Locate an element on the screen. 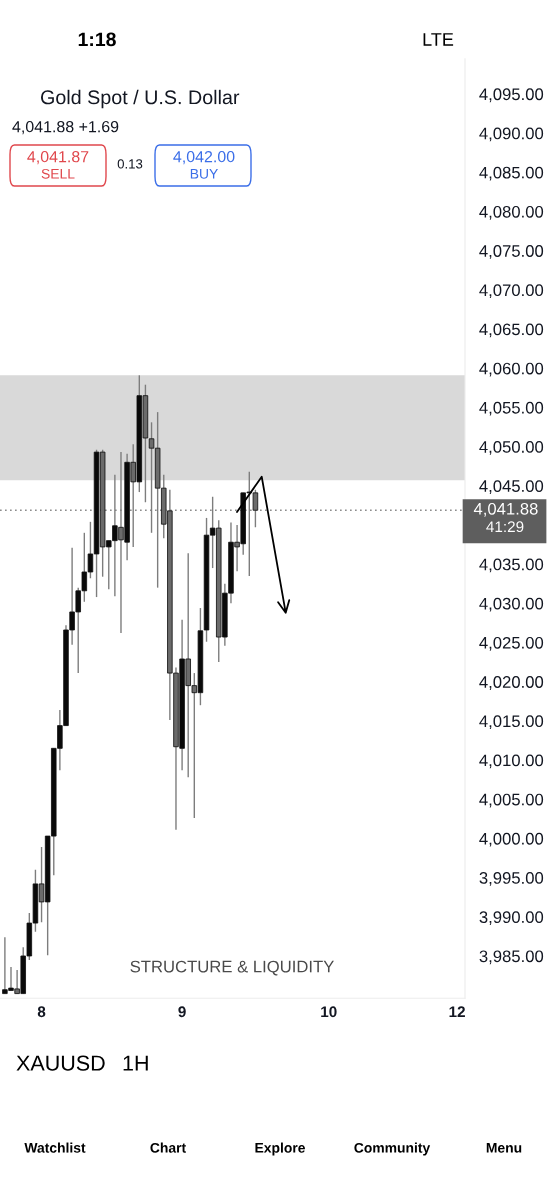 This screenshot has height=1199, width=552. text: LTE is located at coordinates (438, 39).